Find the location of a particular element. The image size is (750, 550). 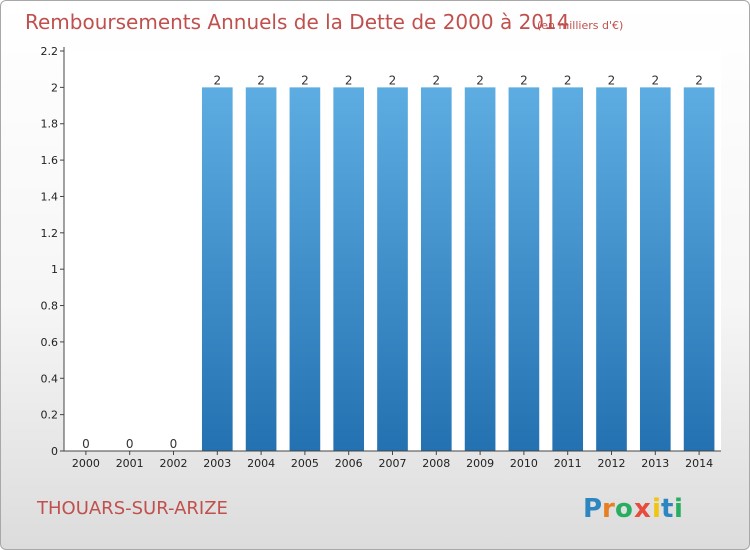

bar-2009 is located at coordinates (480, 269).